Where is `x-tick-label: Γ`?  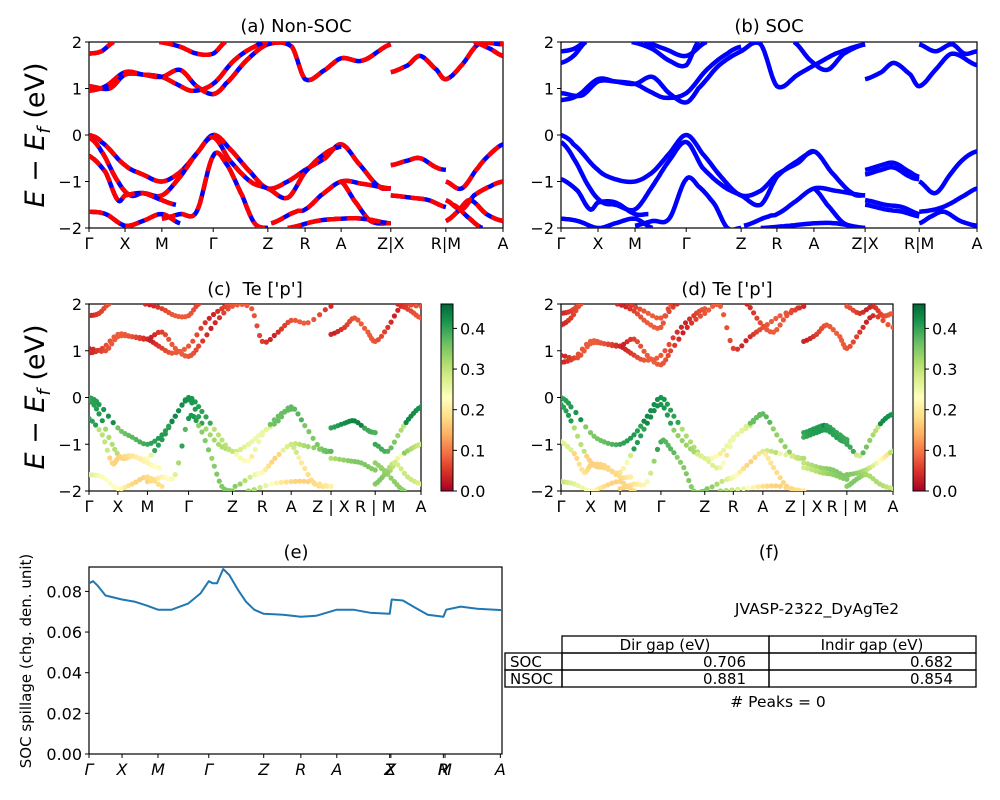
x-tick-label: Γ is located at coordinates (660, 506).